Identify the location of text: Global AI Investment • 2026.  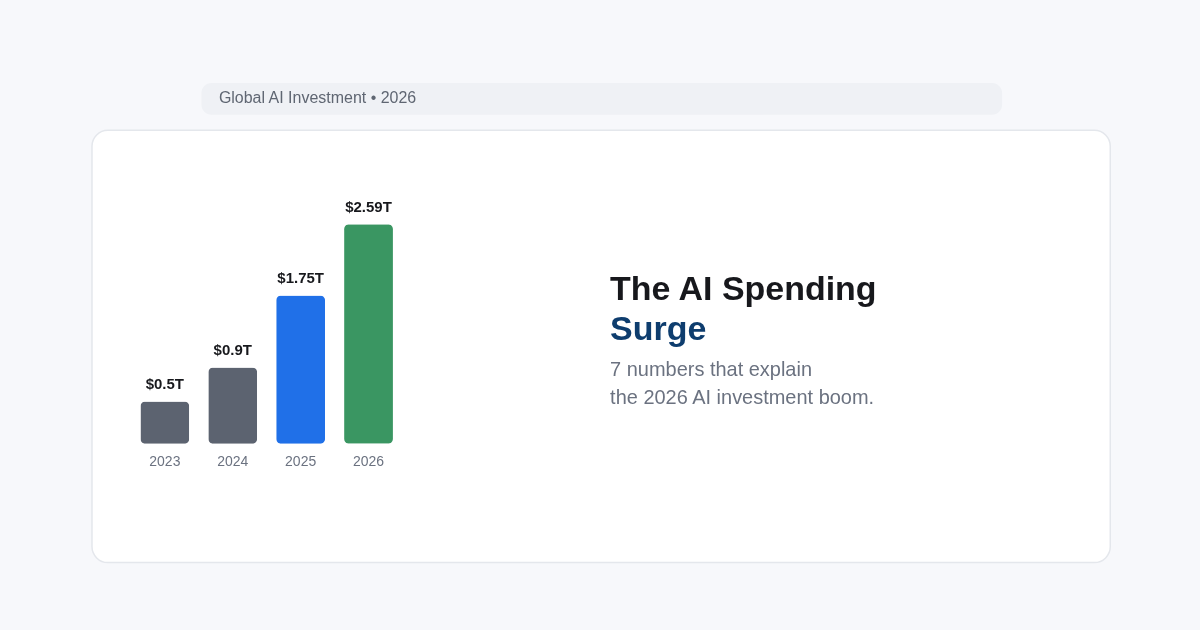
(317, 98).